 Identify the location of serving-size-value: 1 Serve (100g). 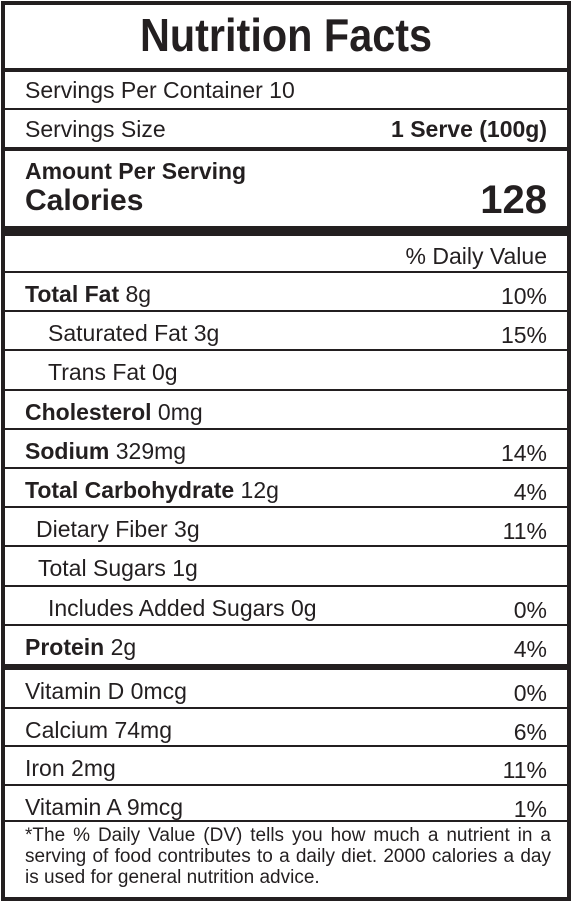
(469, 129).